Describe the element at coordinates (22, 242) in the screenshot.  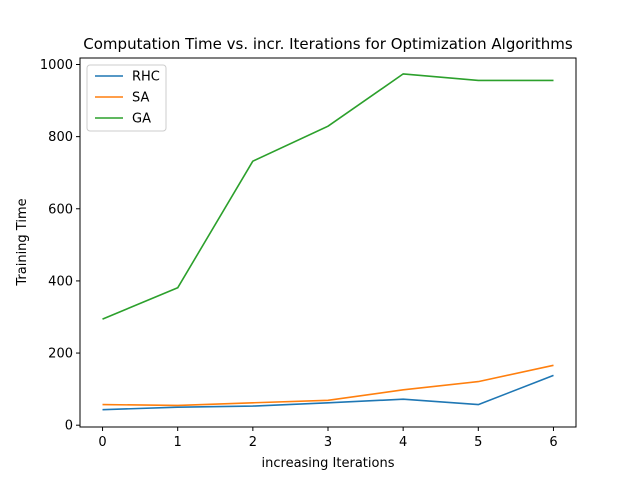
I see `y-axis-label: Training Time` at that location.